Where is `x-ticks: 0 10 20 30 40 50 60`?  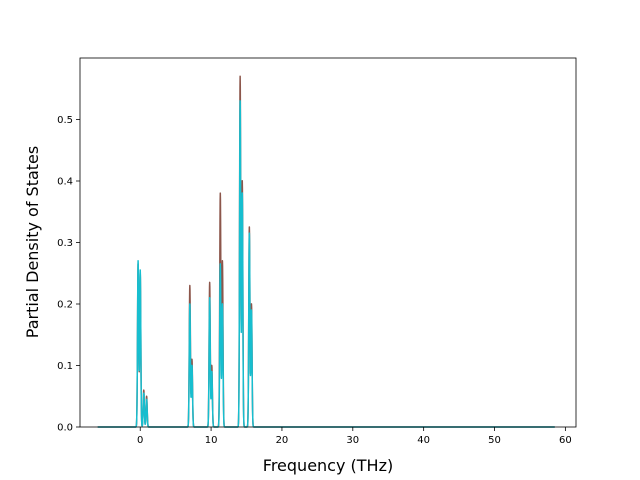 x-ticks: 0 10 20 30 40 50 60 is located at coordinates (354, 436).